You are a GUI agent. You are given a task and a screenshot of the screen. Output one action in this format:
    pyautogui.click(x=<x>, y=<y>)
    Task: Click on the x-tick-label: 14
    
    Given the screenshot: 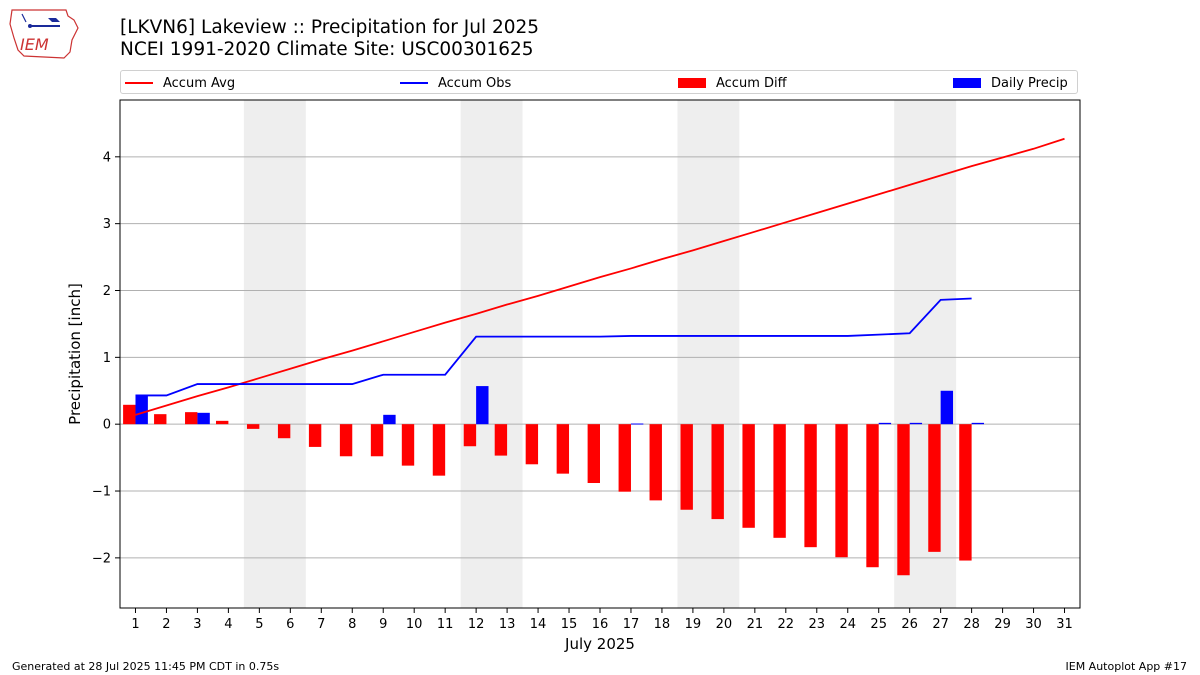 What is the action you would take?
    pyautogui.click(x=538, y=624)
    